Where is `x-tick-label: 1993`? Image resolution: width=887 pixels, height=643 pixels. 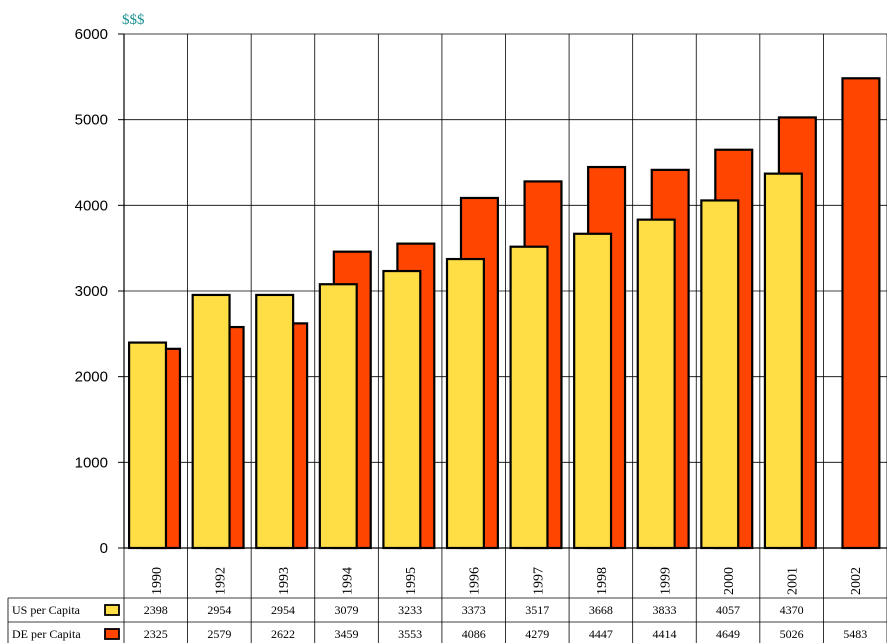 x-tick-label: 1993 is located at coordinates (284, 581).